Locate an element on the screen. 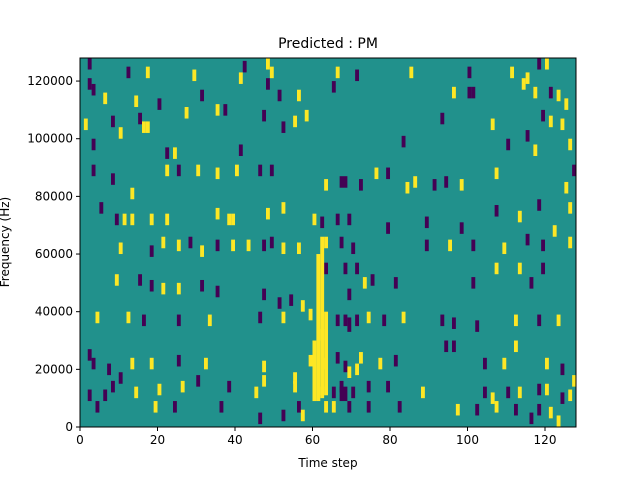  x-tick-label: 120 is located at coordinates (545, 440).